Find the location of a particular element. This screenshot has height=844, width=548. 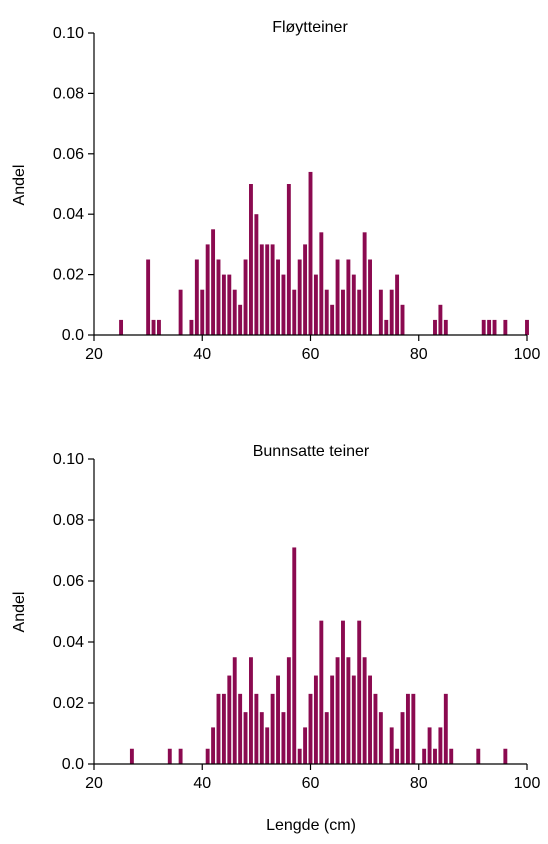

bars is located at coordinates (324, 253).